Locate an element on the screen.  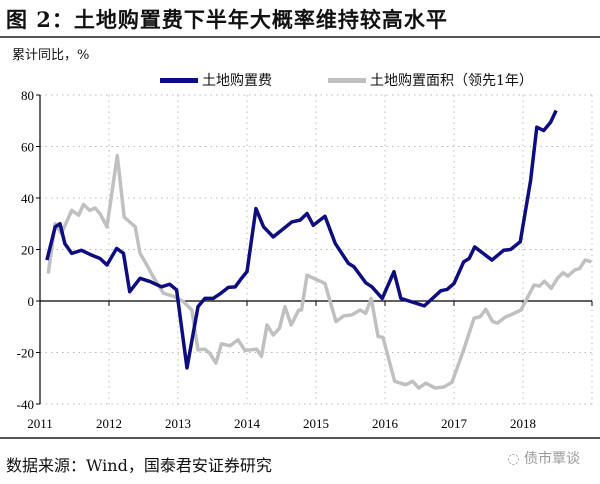
y-tick-label: -40 is located at coordinates (25, 404).